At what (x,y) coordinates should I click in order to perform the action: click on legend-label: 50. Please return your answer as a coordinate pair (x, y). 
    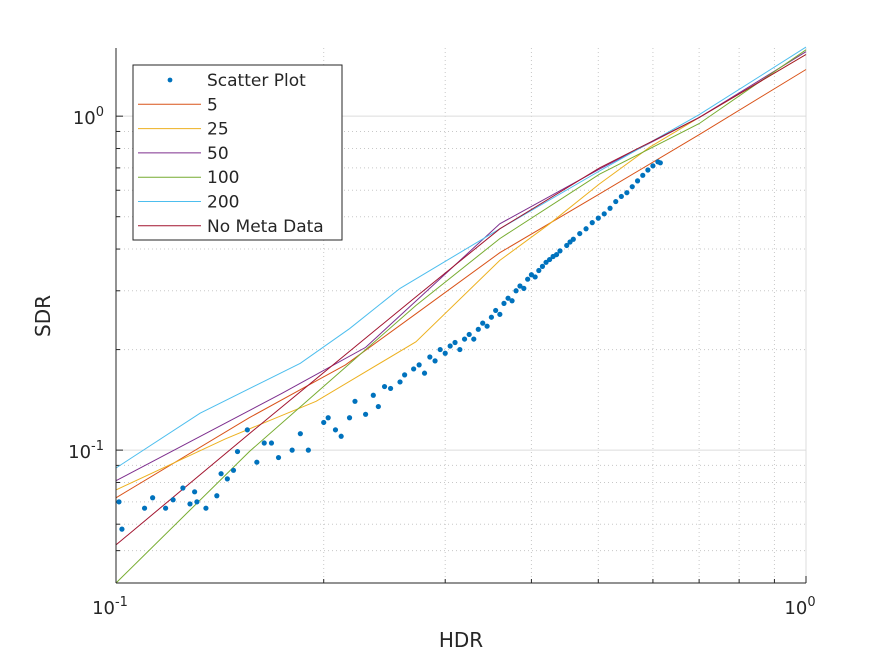
    Looking at the image, I should click on (218, 154).